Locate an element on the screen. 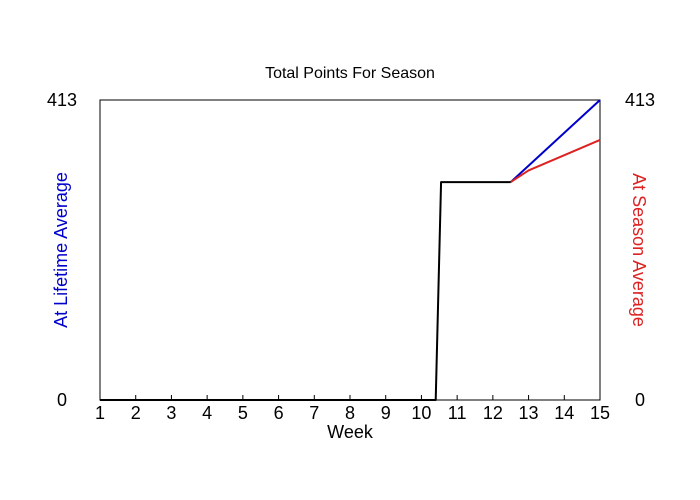 The width and height of the screenshot is (700, 500). y-tick-right-min: 0 is located at coordinates (640, 400).